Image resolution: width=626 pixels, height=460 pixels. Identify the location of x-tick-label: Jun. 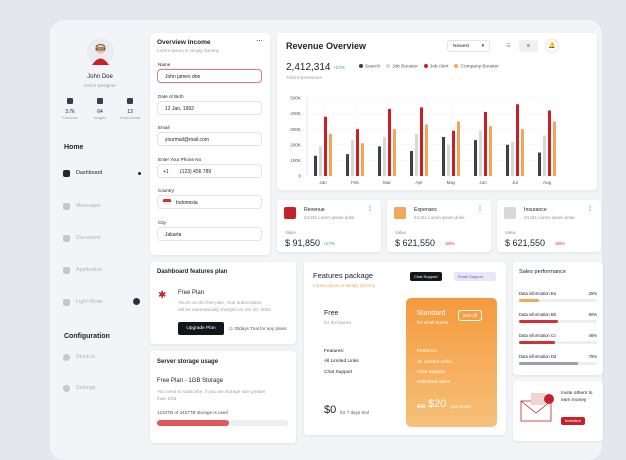
(483, 182).